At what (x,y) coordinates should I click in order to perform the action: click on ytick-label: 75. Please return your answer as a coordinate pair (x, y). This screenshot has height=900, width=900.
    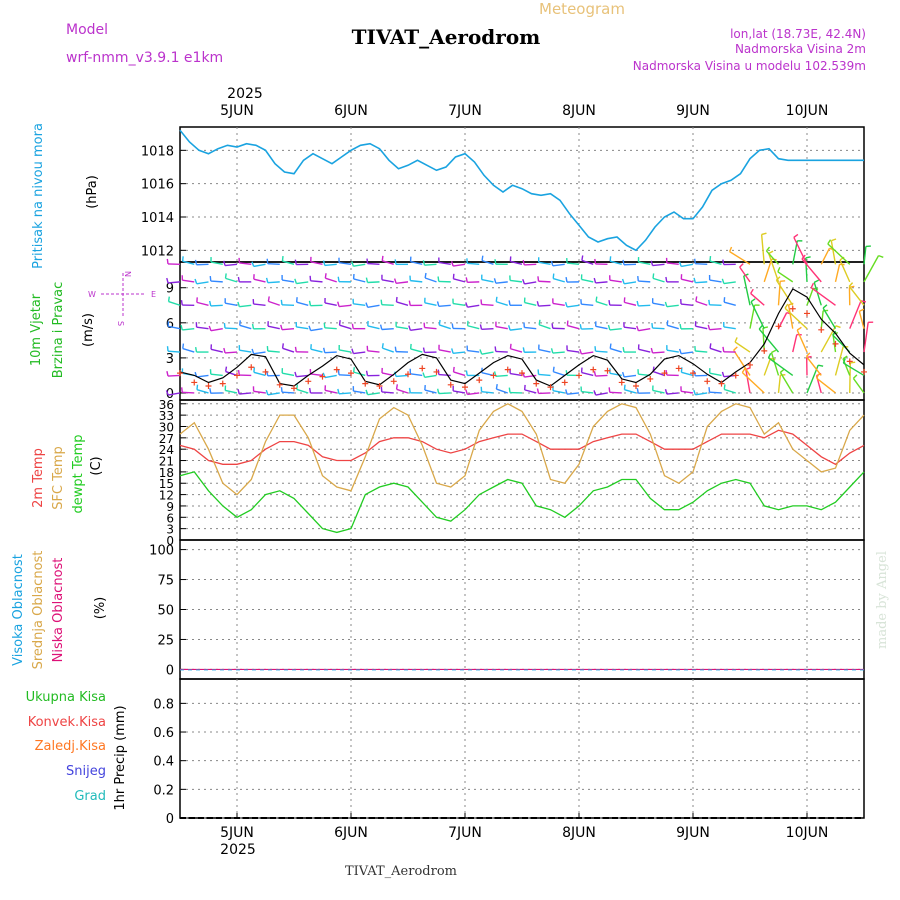
    Looking at the image, I should click on (165, 581).